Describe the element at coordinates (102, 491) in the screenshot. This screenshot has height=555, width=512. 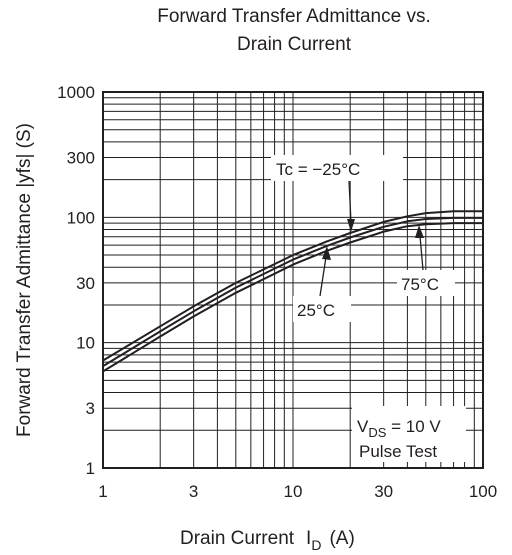
I see `x-tick-label: 1` at that location.